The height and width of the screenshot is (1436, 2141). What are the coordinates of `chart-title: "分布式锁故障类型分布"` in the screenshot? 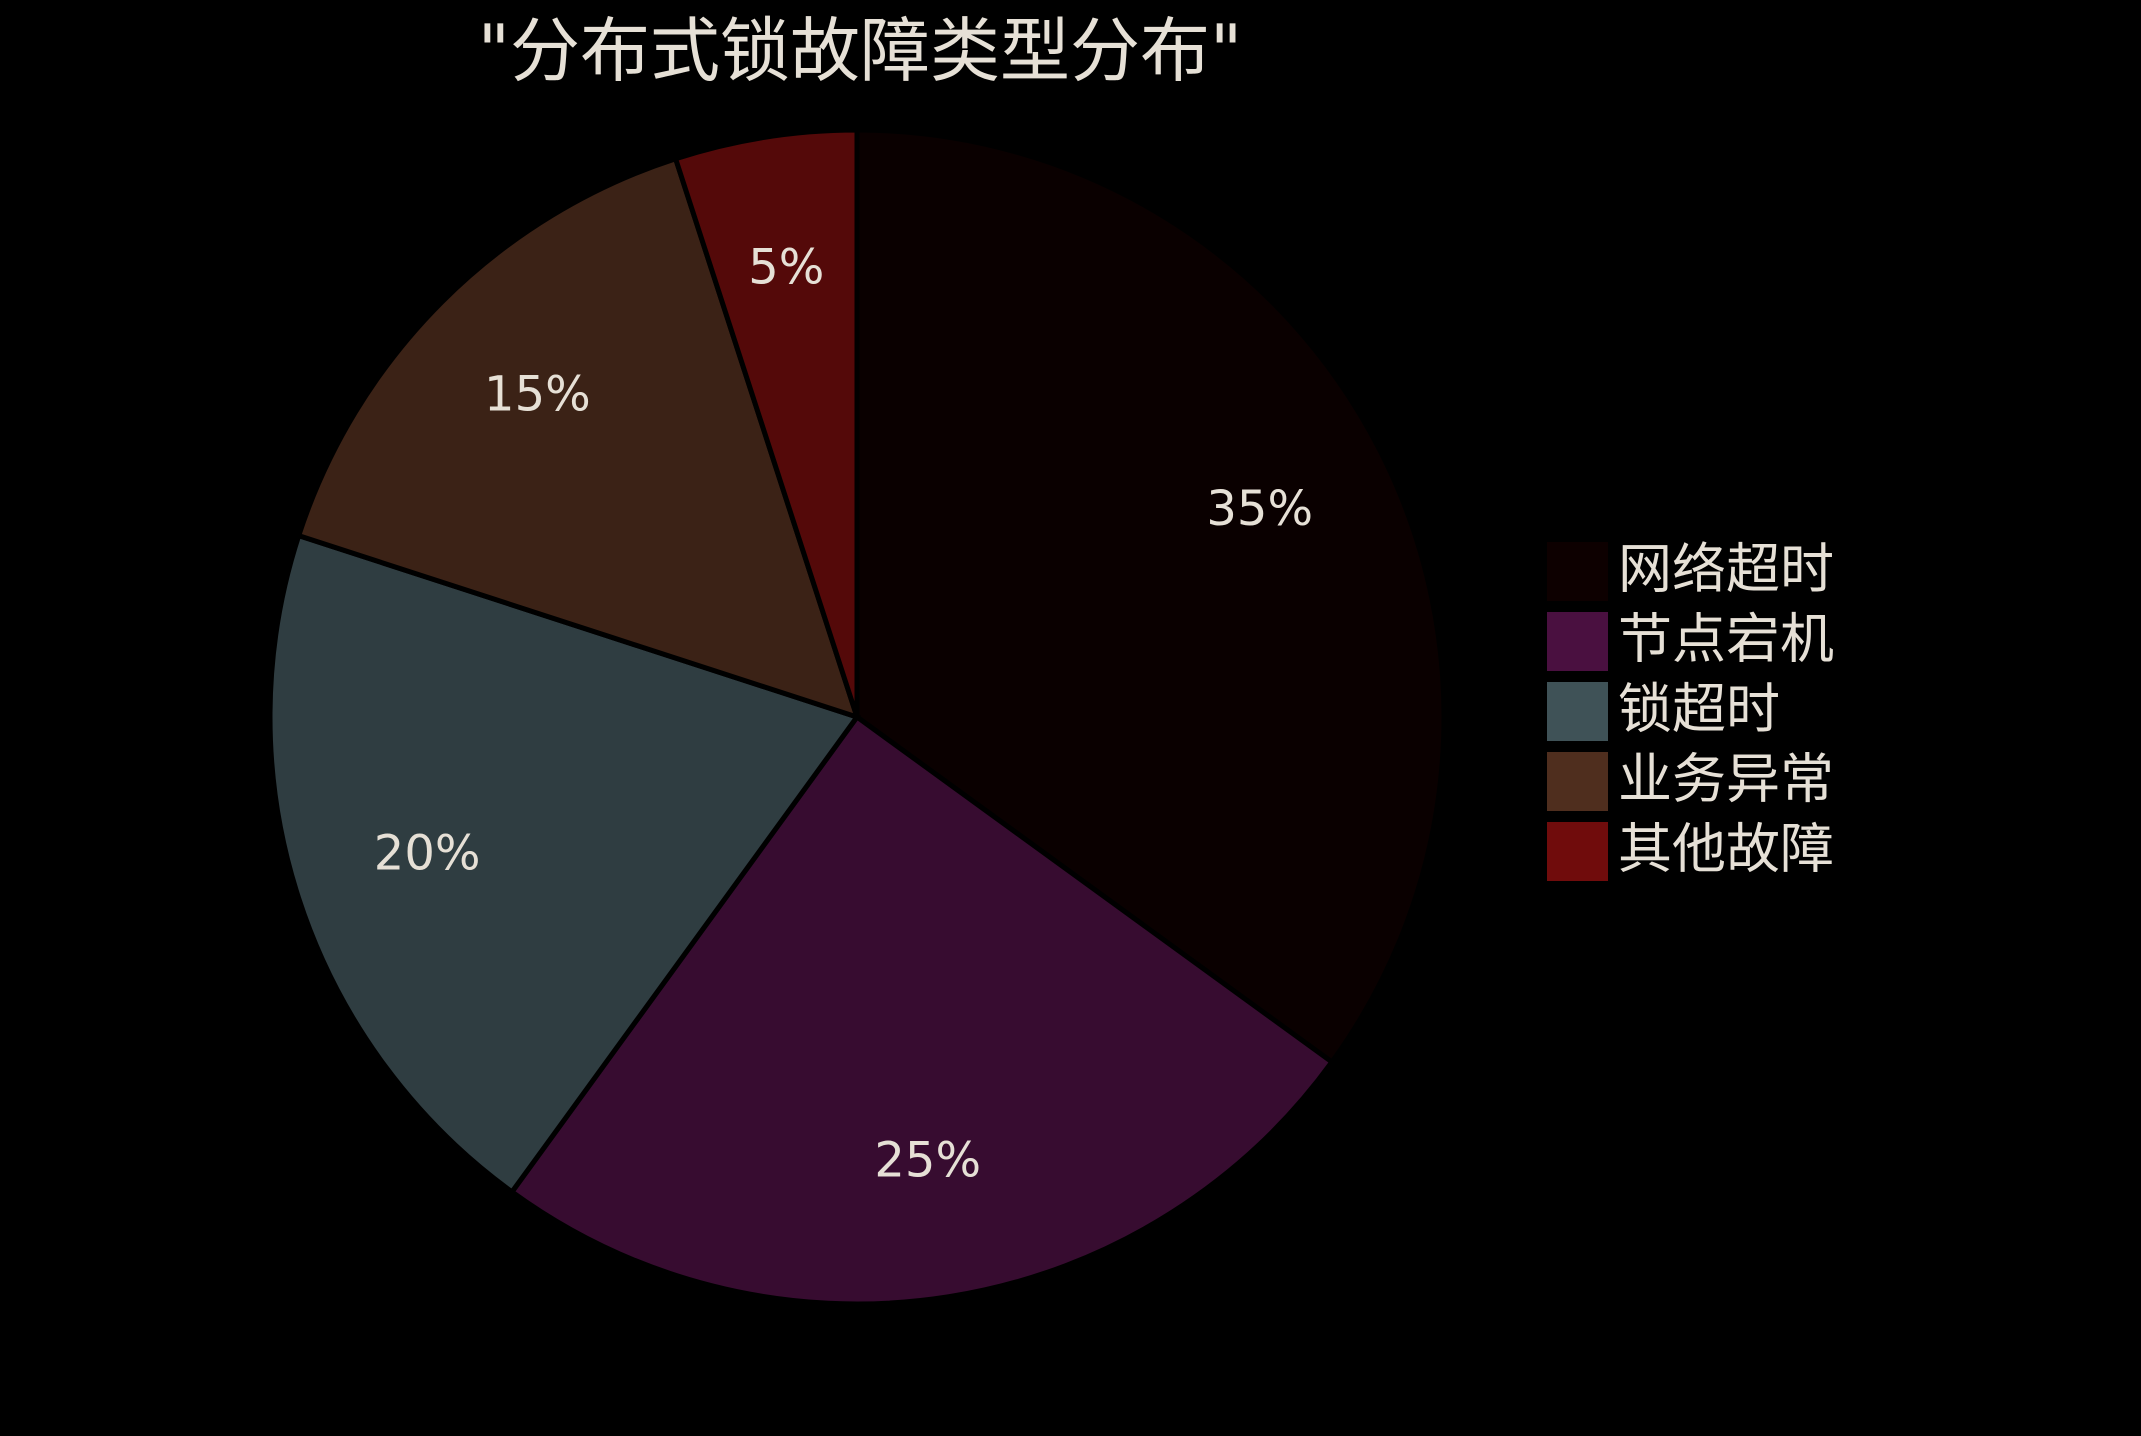 It's located at (860, 51).